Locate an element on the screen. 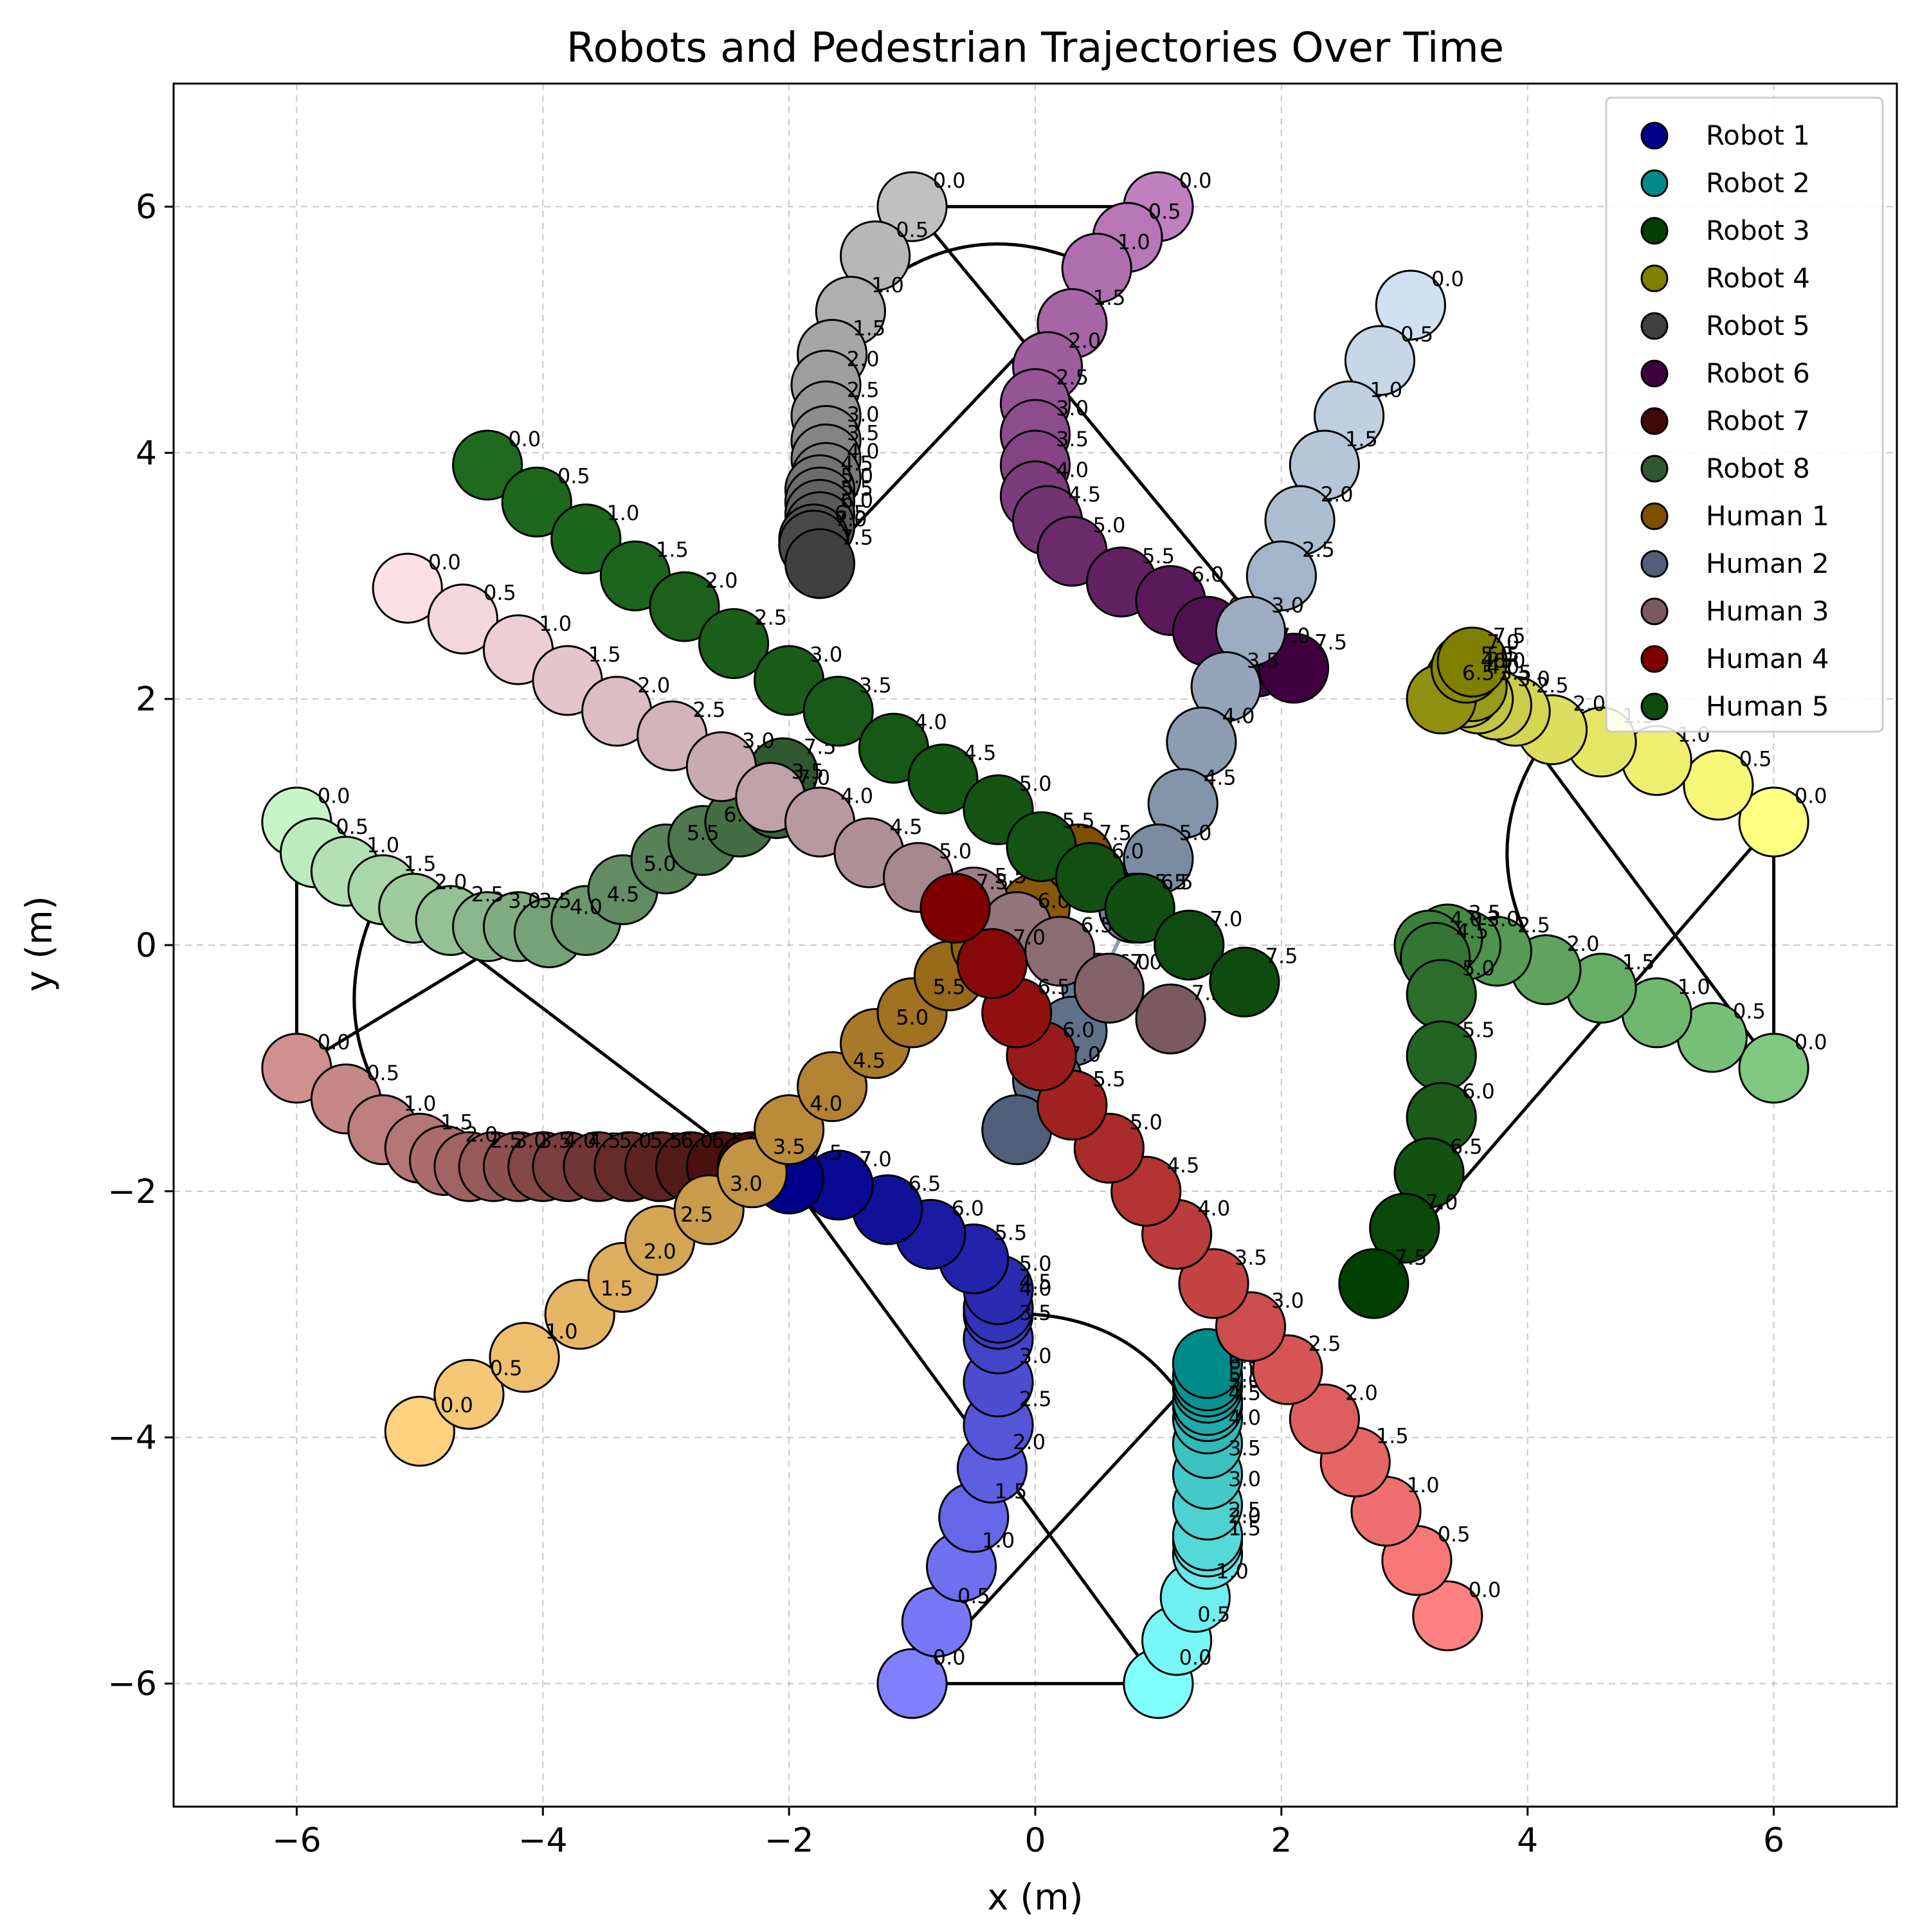  x-tick-label: 0 is located at coordinates (1035, 1840).